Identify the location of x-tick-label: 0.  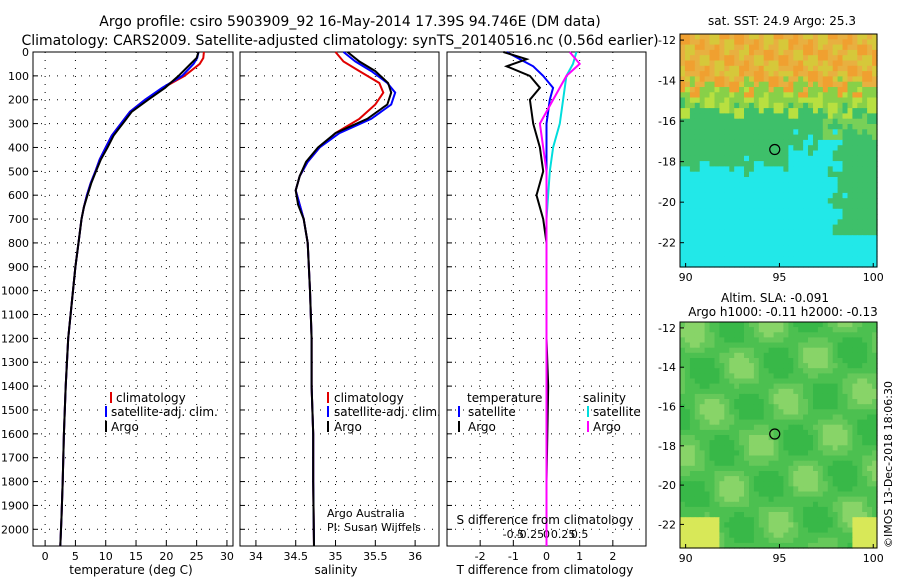
(45, 556).